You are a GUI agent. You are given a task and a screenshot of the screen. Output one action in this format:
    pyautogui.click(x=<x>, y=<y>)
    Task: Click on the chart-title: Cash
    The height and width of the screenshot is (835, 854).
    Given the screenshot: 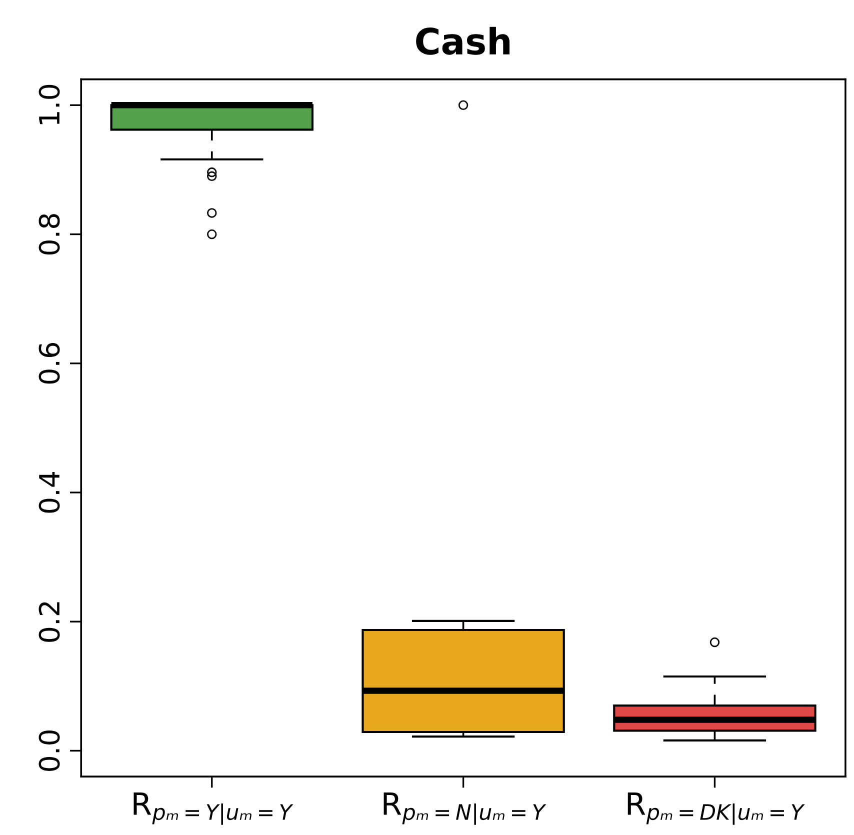 What is the action you would take?
    pyautogui.click(x=463, y=40)
    